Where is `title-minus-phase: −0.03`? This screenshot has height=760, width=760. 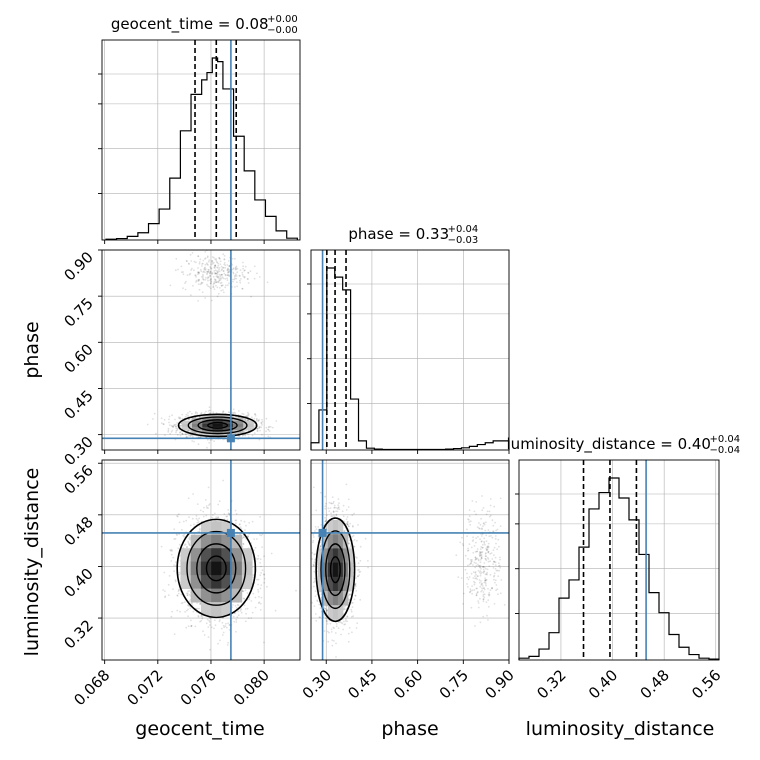
title-minus-phase: −0.03 is located at coordinates (463, 240).